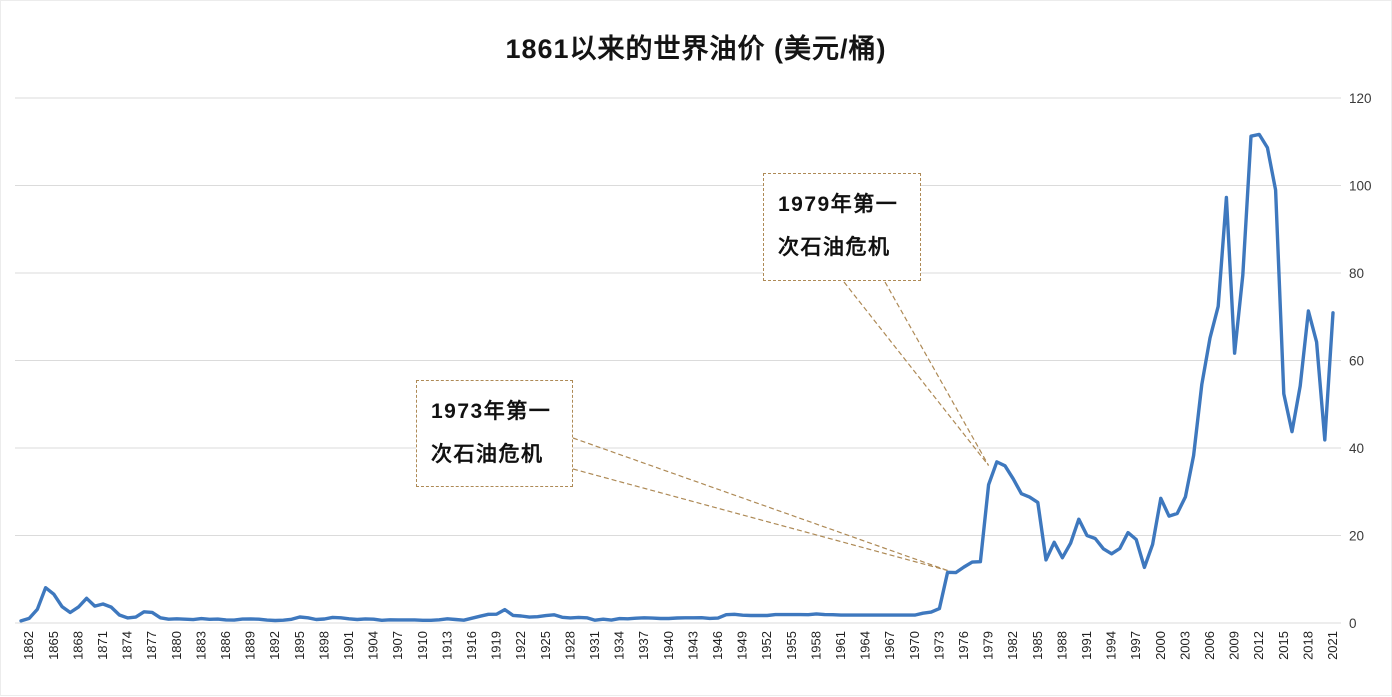 Image resolution: width=1392 pixels, height=697 pixels. I want to click on x-axis-tick-label: 1961, so click(840, 645).